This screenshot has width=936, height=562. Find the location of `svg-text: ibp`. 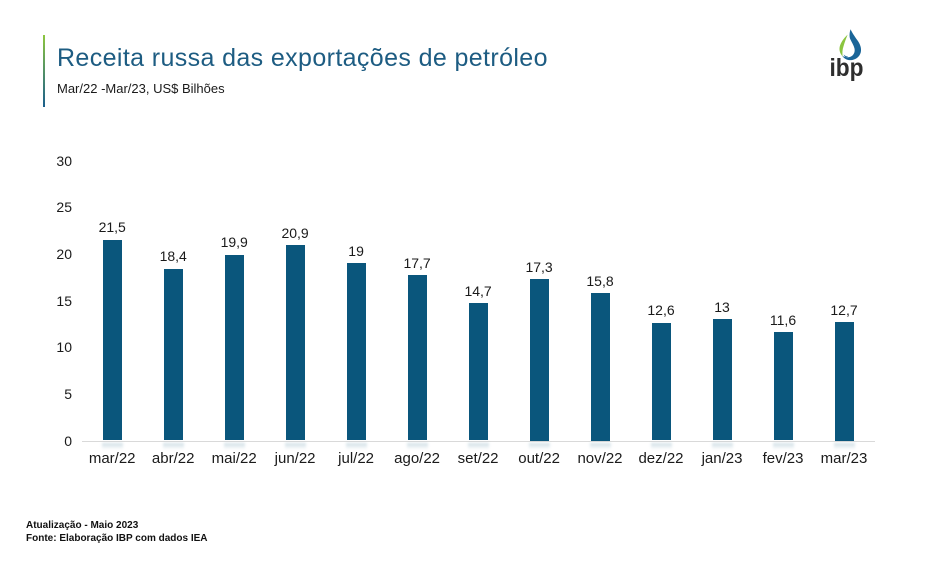

svg-text: ibp is located at coordinates (847, 68).